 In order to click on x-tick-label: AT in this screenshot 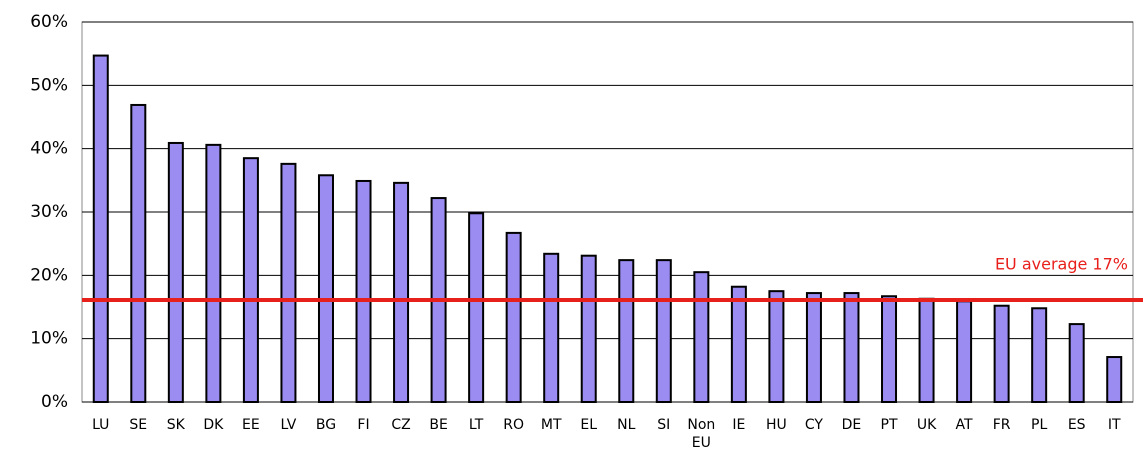, I will do `click(964, 425)`.